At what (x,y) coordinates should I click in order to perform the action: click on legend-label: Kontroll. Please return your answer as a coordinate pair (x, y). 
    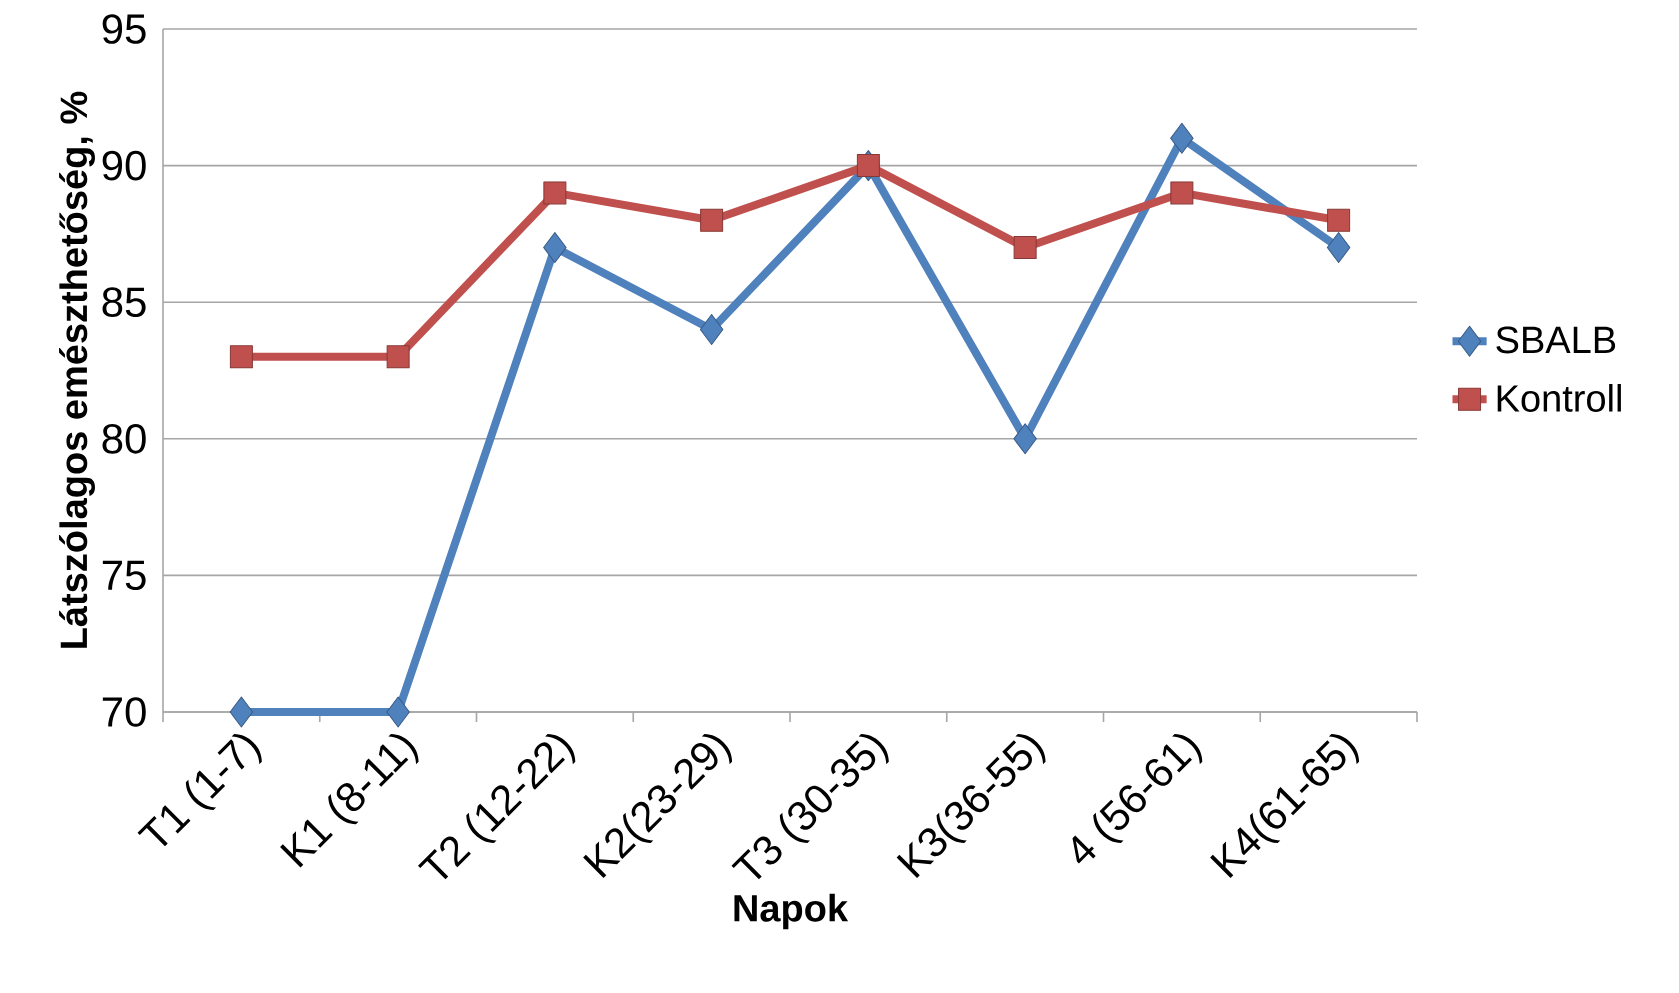
    Looking at the image, I should click on (1559, 398).